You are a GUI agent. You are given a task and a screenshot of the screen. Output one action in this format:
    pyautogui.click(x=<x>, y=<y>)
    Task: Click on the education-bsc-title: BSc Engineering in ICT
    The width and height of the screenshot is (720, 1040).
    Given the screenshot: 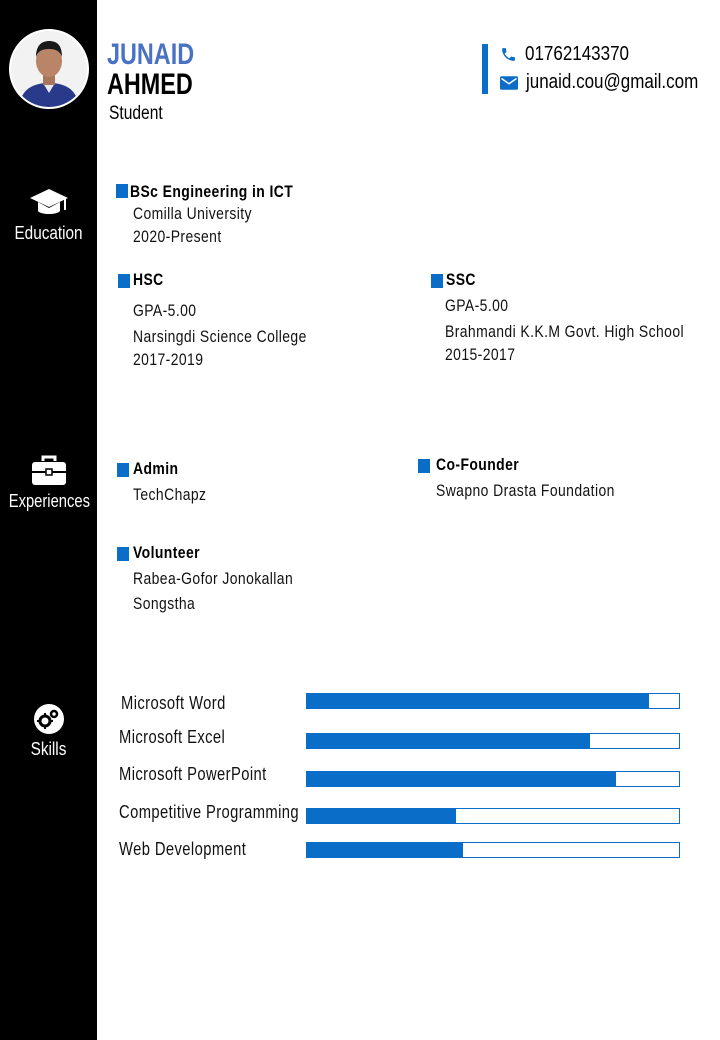 What is the action you would take?
    pyautogui.click(x=212, y=191)
    